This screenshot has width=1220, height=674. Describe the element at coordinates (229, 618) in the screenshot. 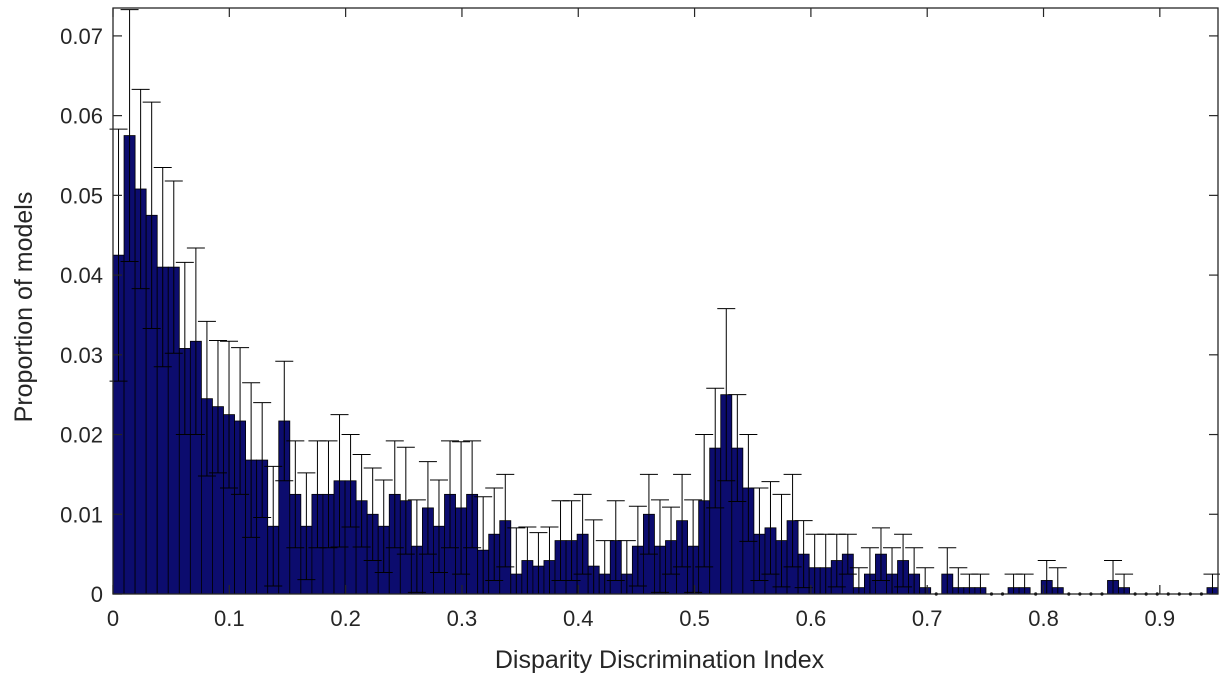

I see `x-tick-label: 0.1` at that location.